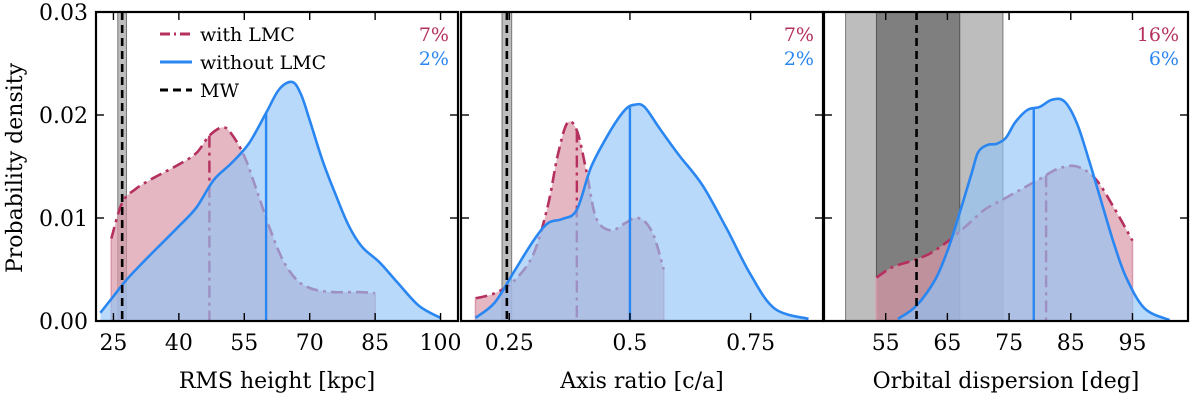 The image size is (1200, 400). What do you see at coordinates (1009, 343) in the screenshot?
I see `x-tick-label: 75` at bounding box center [1009, 343].